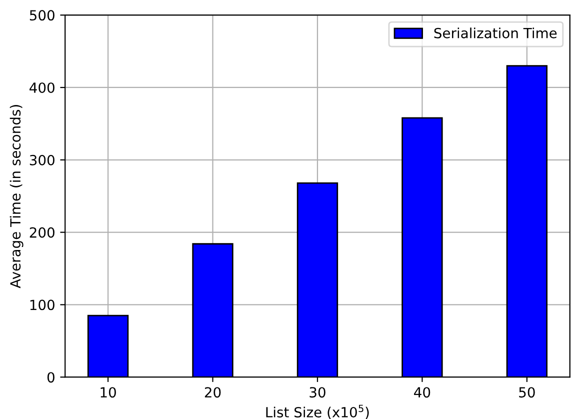 The width and height of the screenshot is (571, 419). Describe the element at coordinates (42, 87) in the screenshot. I see `y-tick-label: 400` at that location.